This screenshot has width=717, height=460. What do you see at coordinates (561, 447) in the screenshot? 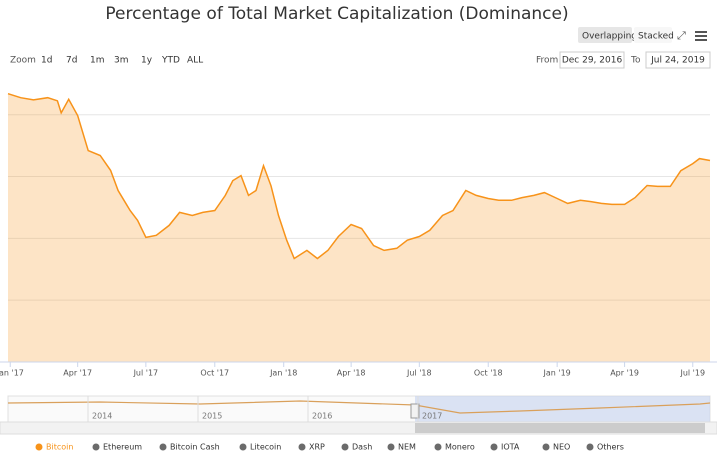
I see `legend-label: NEO` at bounding box center [561, 447].